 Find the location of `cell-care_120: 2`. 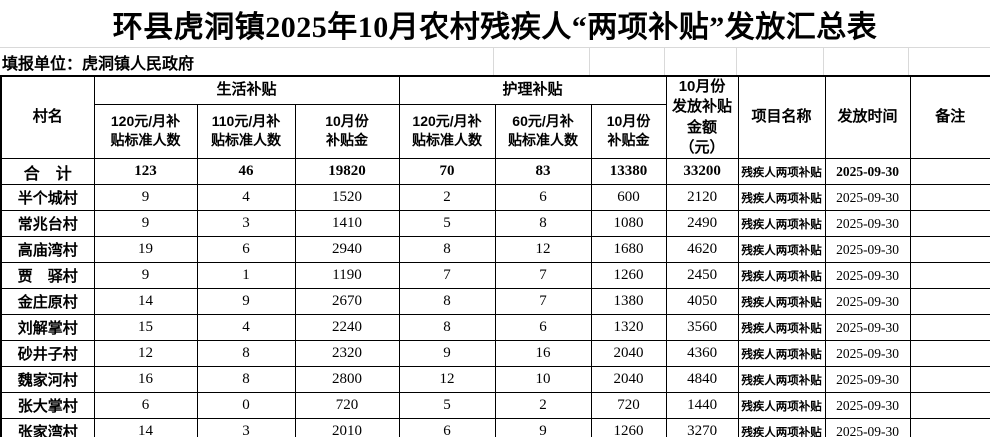

cell-care_120: 2 is located at coordinates (447, 197).